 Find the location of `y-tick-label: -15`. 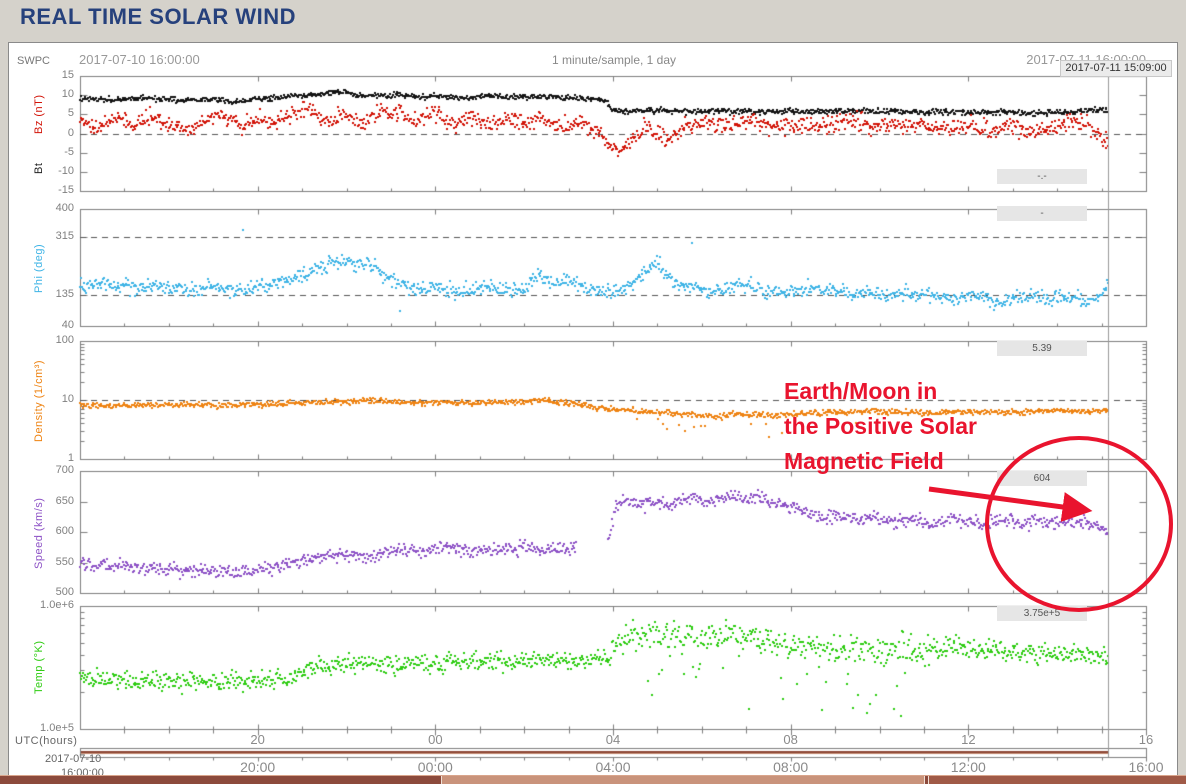

y-tick-label: -15 is located at coordinates (66, 190).